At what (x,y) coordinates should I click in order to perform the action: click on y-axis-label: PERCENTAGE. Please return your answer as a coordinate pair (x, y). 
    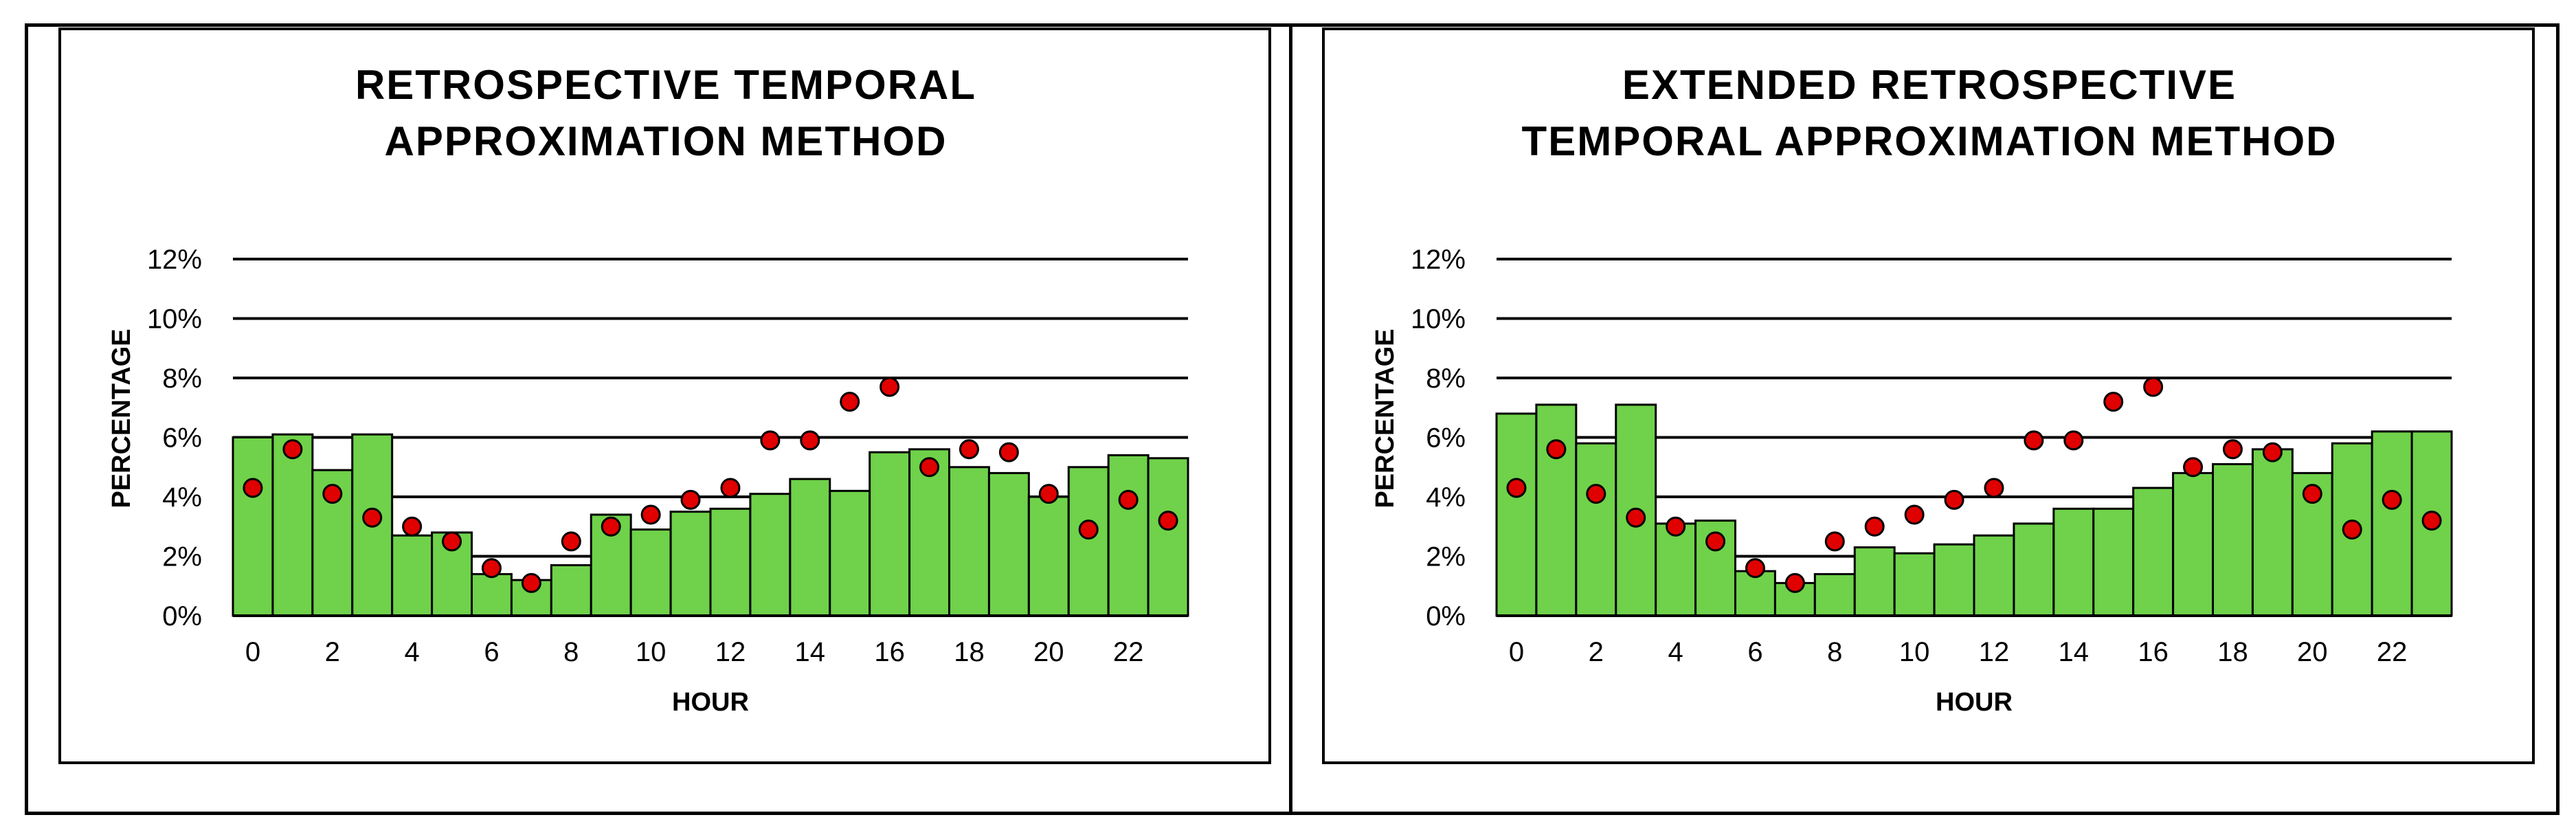
    Looking at the image, I should click on (122, 418).